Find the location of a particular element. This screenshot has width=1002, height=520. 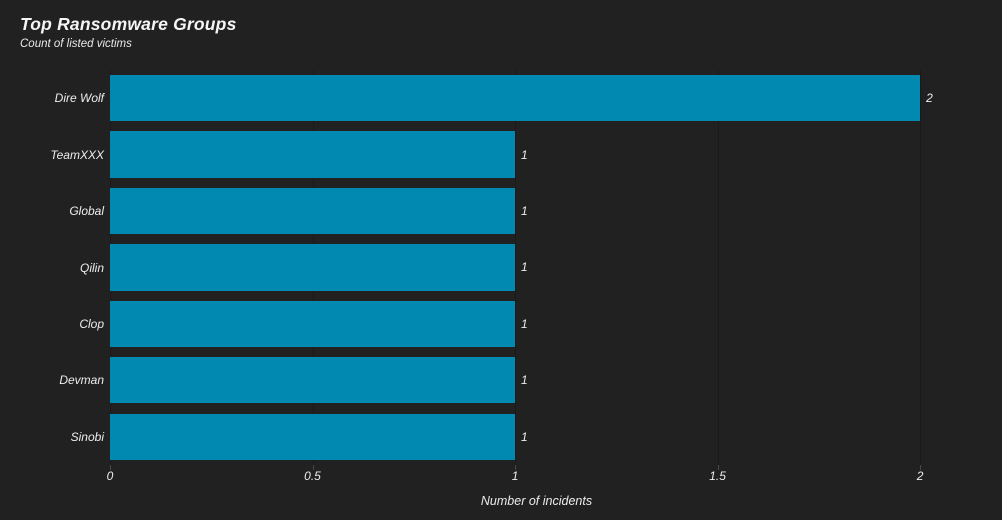

y-tick-label: Global is located at coordinates (86, 211).